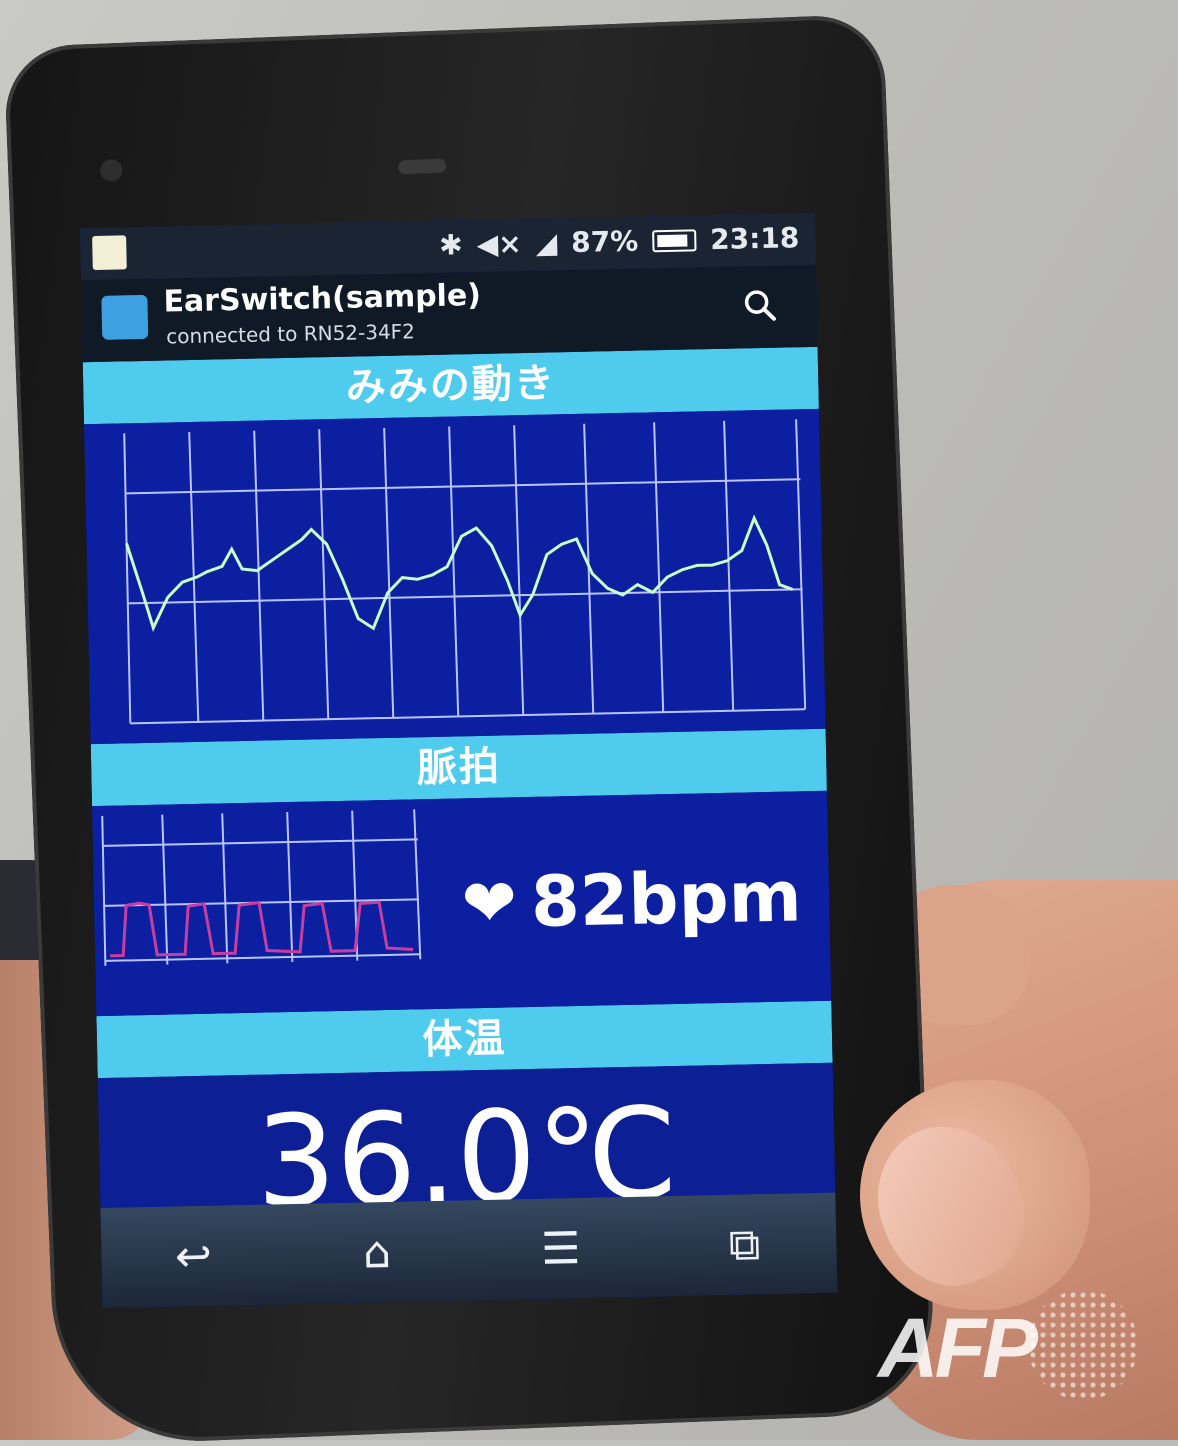 The image size is (1178, 1446). I want to click on afp-watermark: AFP, so click(1008, 1345).